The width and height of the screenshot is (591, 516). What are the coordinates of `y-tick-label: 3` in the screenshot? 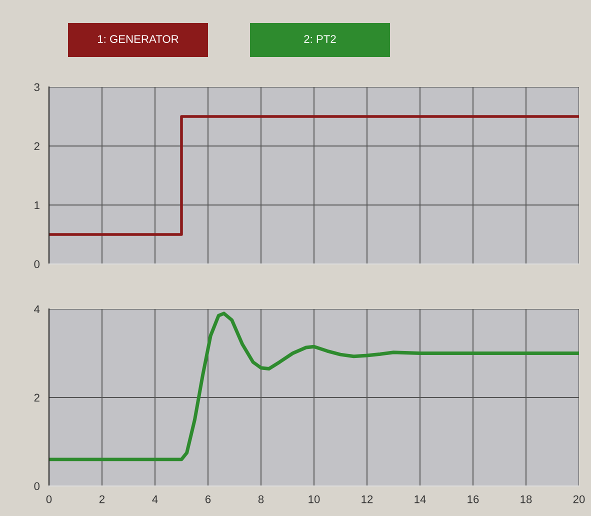 It's located at (37, 87).